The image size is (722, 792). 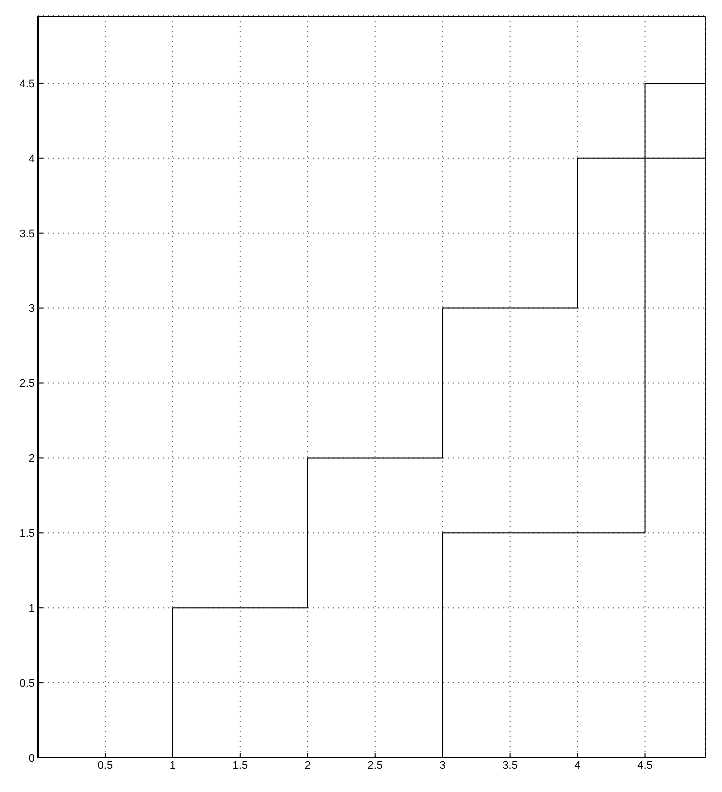 What do you see at coordinates (27, 234) in the screenshot?
I see `y-tick-label: 3.5` at bounding box center [27, 234].